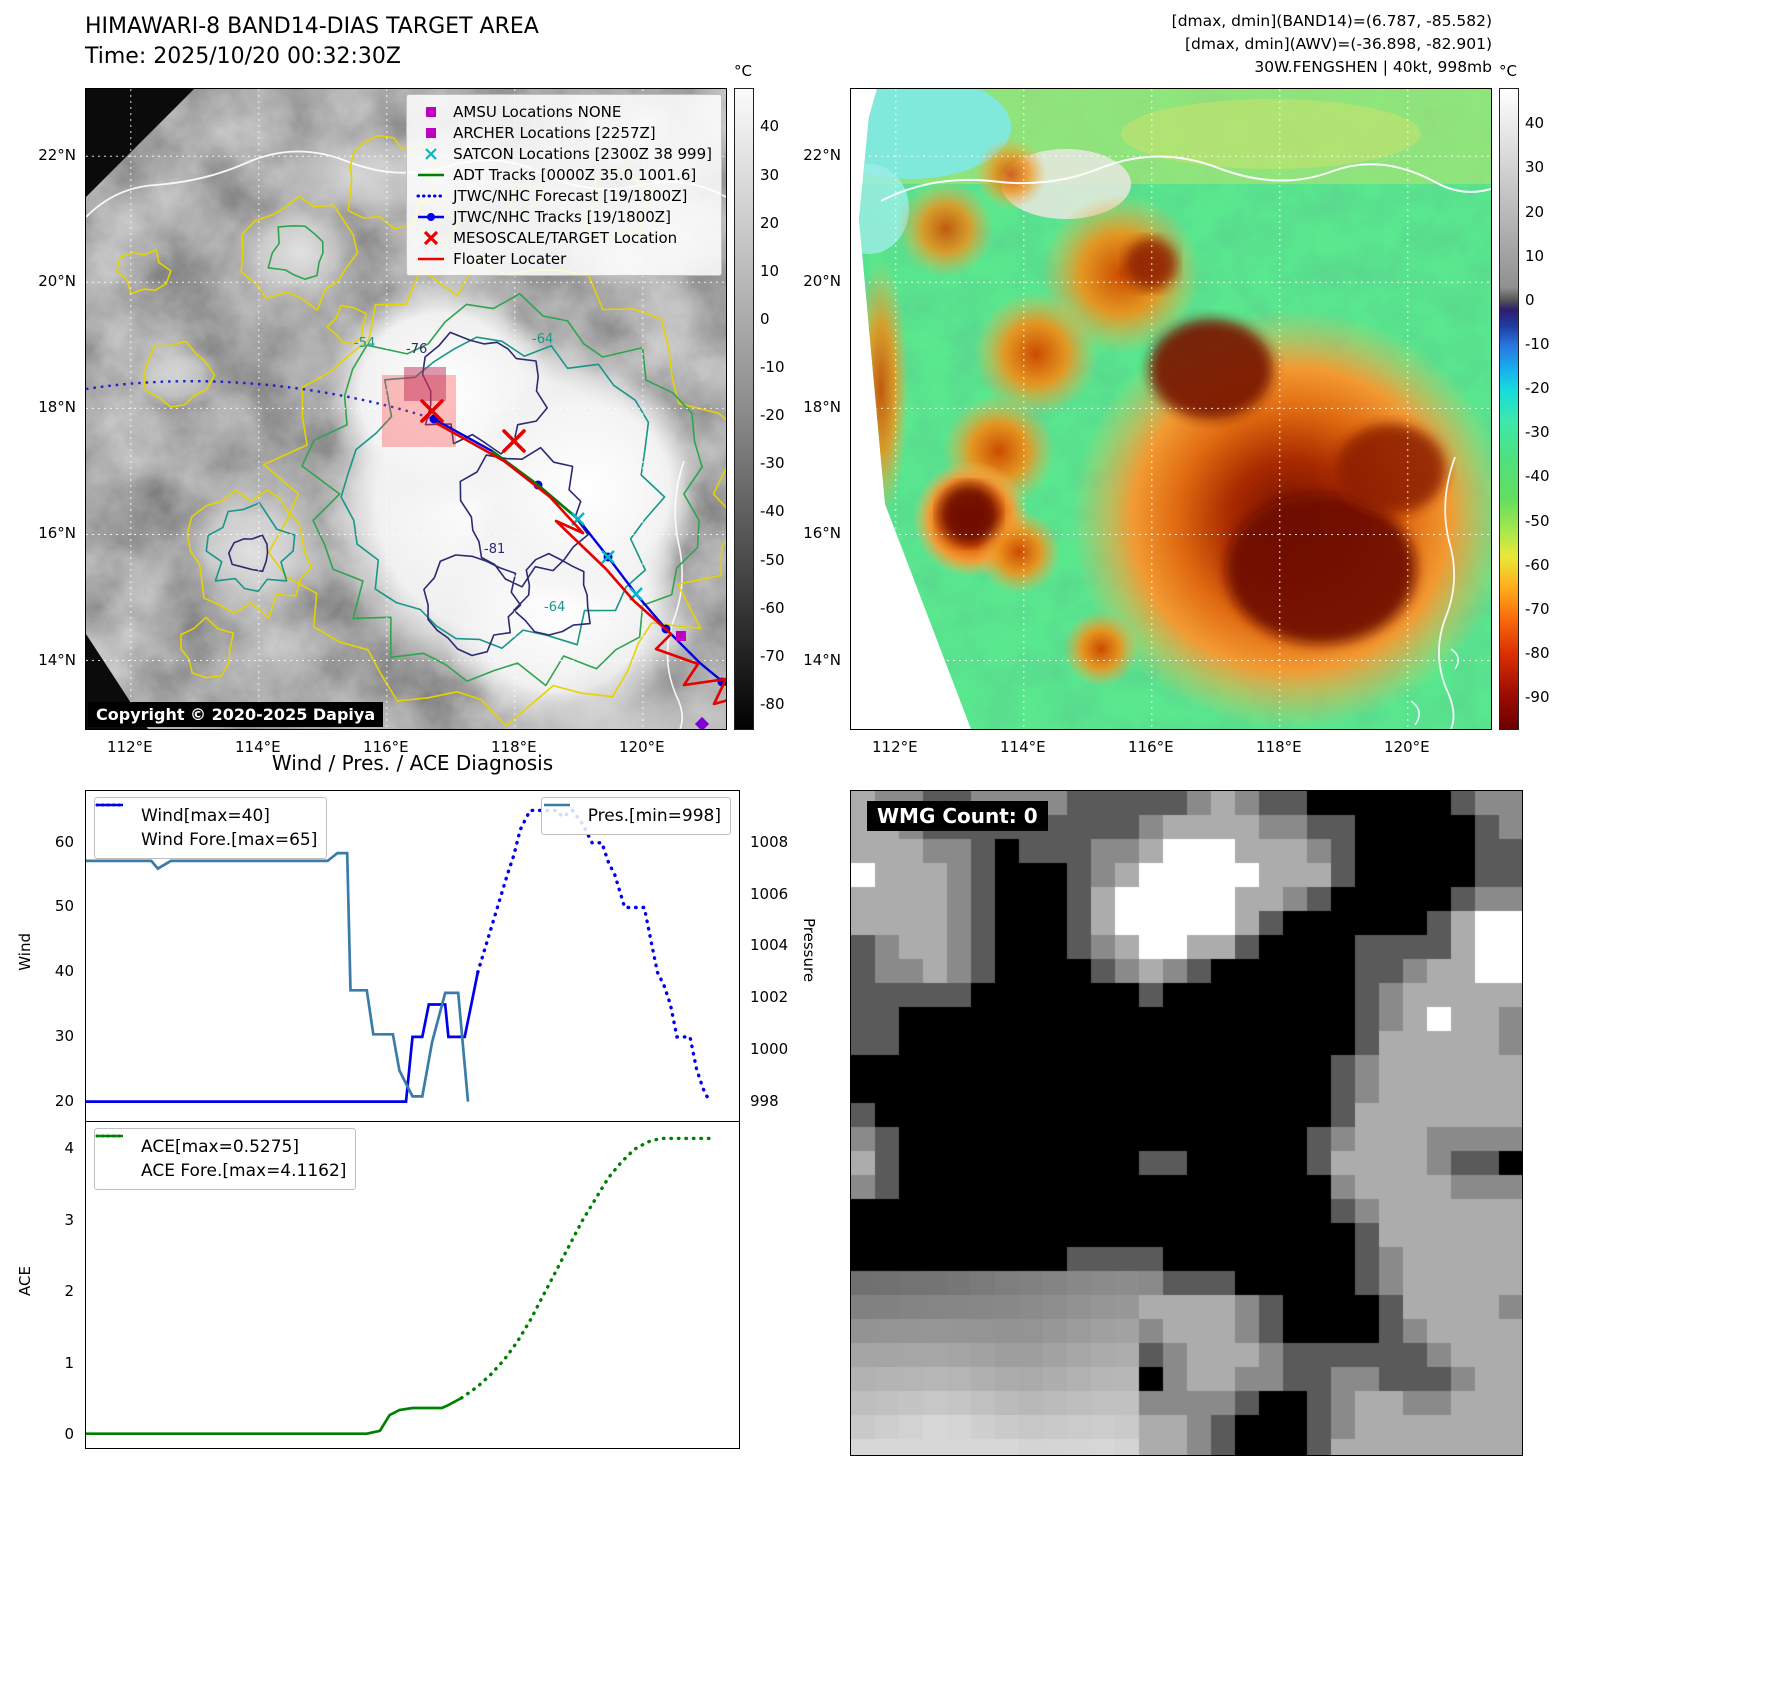 The image size is (1788, 1690). I want to click on awv-lat-axis: 22°N 20°N 18°N 16°N 14°N, so click(817, 409).